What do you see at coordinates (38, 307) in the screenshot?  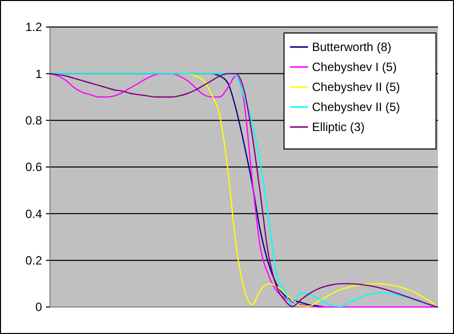 I see `y-tick-label: 0` at bounding box center [38, 307].